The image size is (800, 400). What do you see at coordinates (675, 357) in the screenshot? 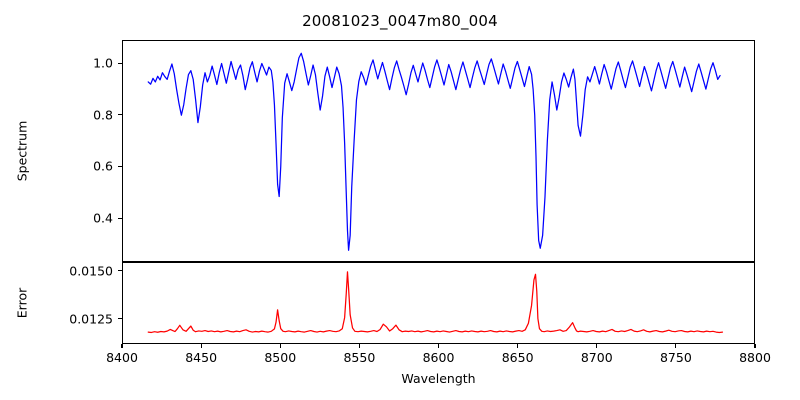
I see `x-tick-label: 8750` at bounding box center [675, 357].